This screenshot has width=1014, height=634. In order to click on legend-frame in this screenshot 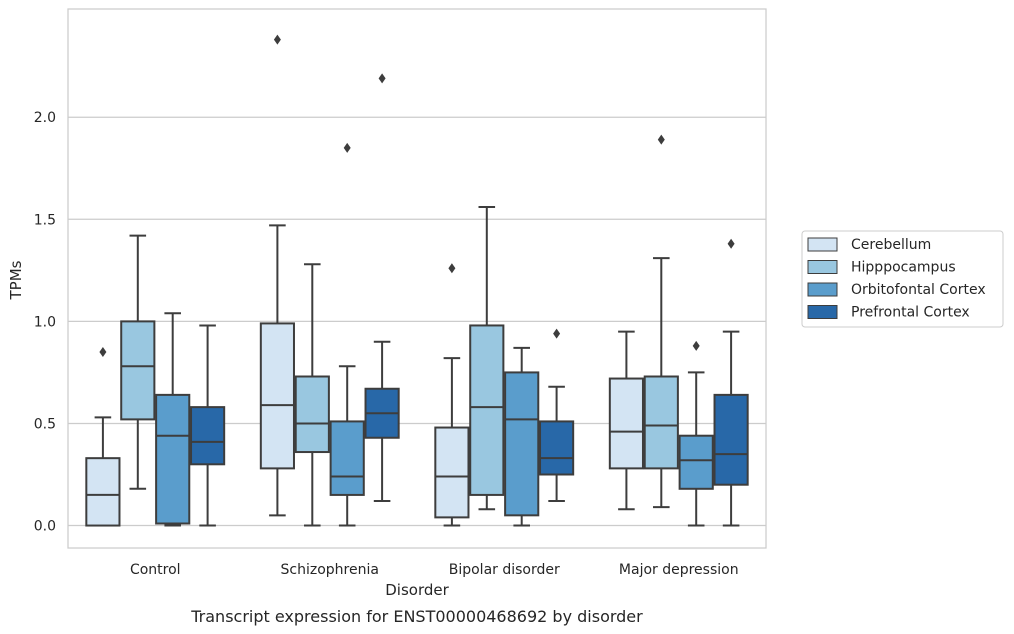, I will do `click(902, 279)`.